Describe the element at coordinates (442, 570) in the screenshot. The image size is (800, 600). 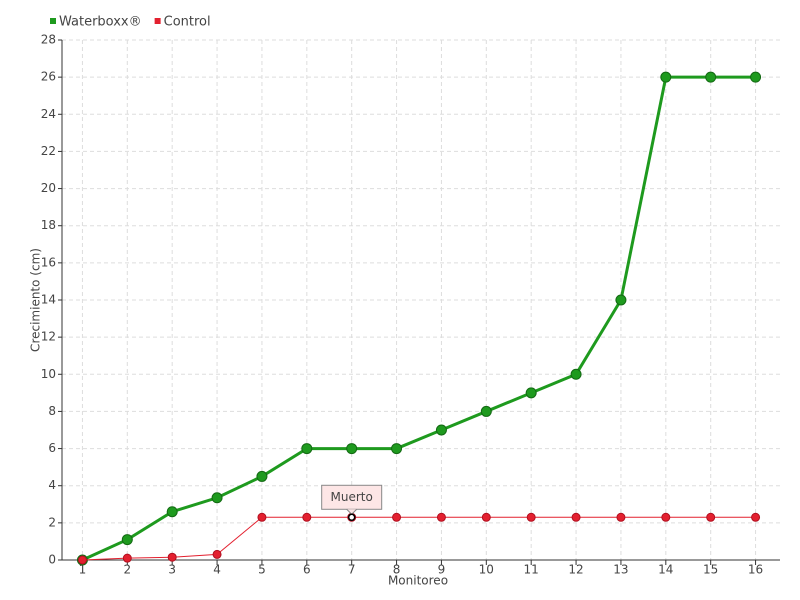
I see `x-tick-label: 9` at that location.